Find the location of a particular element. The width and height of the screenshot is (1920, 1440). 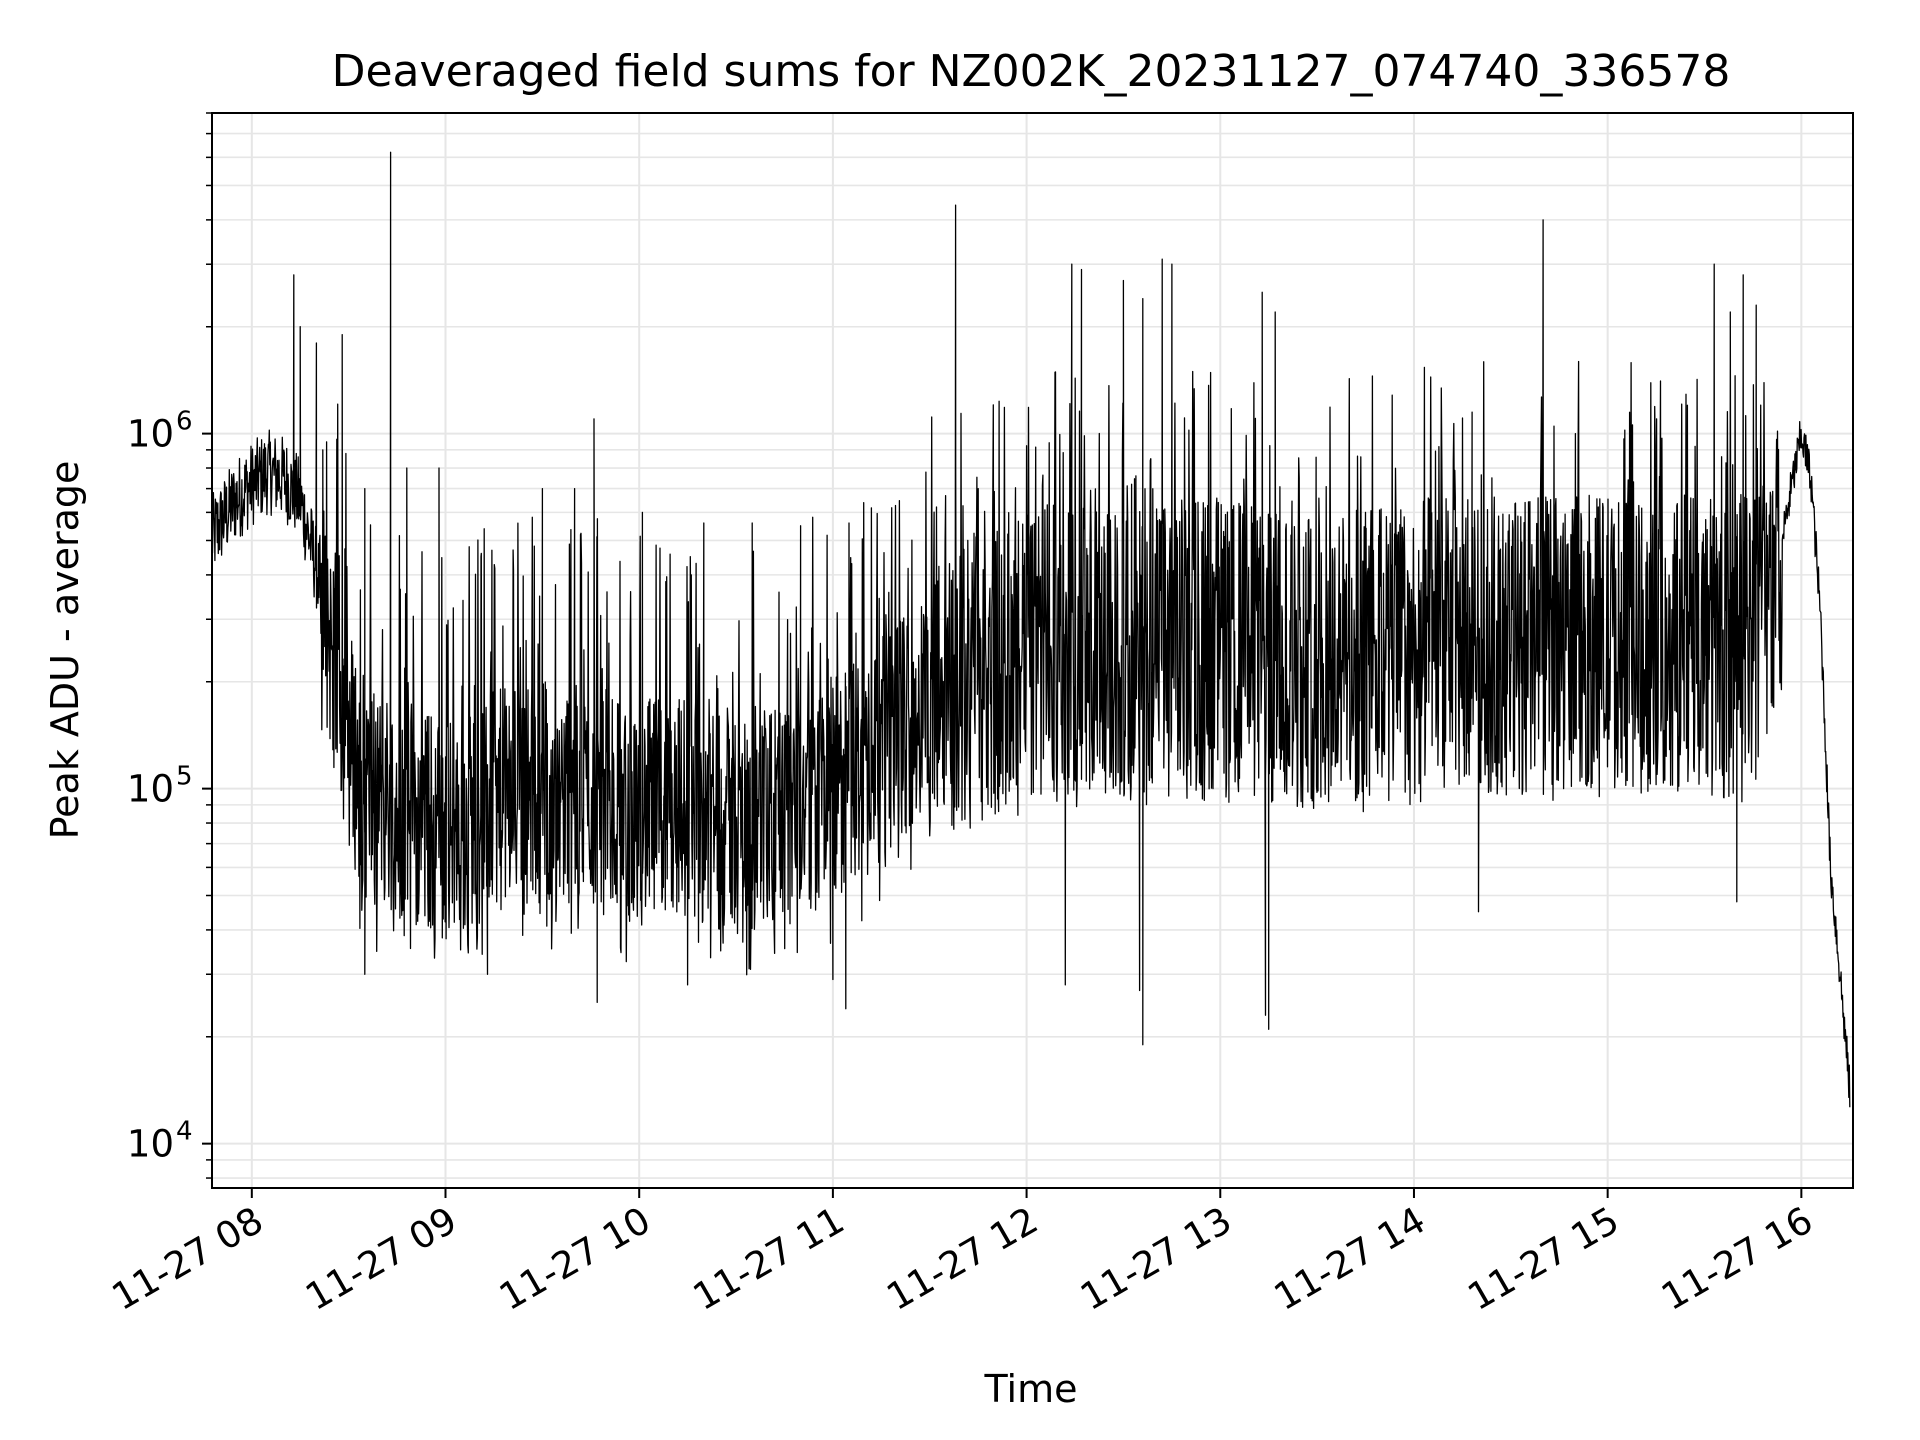

x-tick-label: 11-27 09 is located at coordinates (381, 1259).